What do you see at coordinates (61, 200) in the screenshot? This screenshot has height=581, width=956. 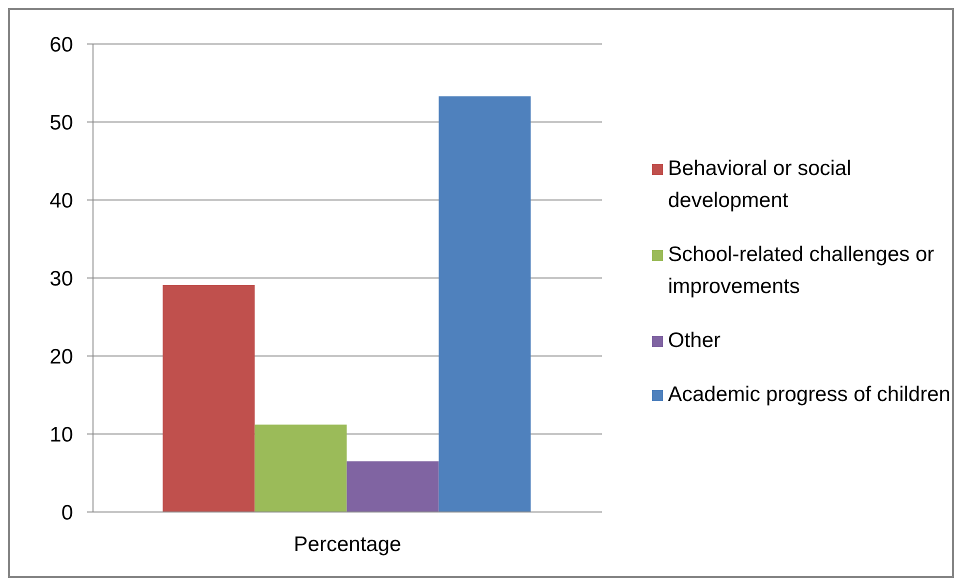 I see `y-tick-label: 40` at bounding box center [61, 200].